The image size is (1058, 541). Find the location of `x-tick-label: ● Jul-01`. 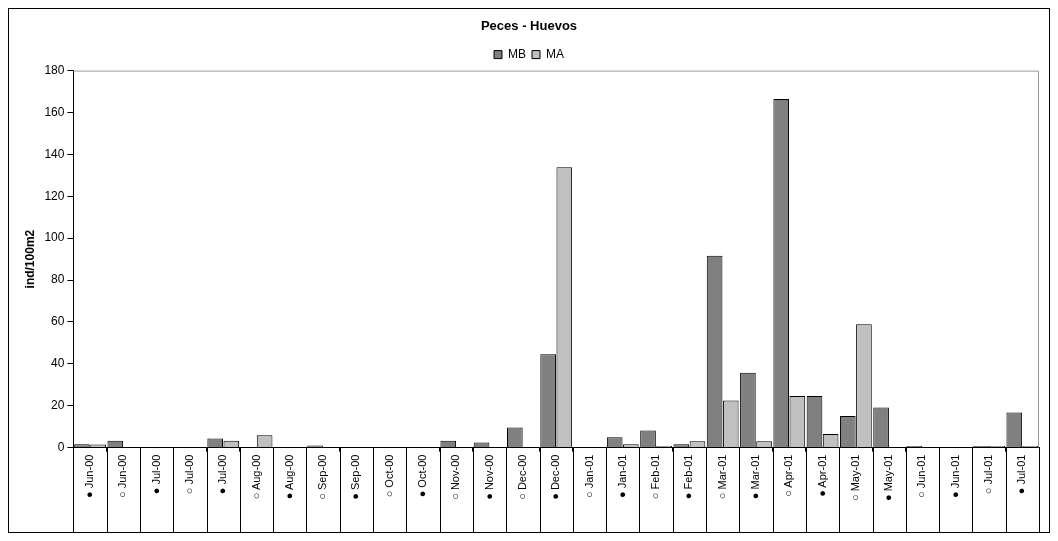

x-tick-label: ● Jul-01 is located at coordinates (1021, 474).